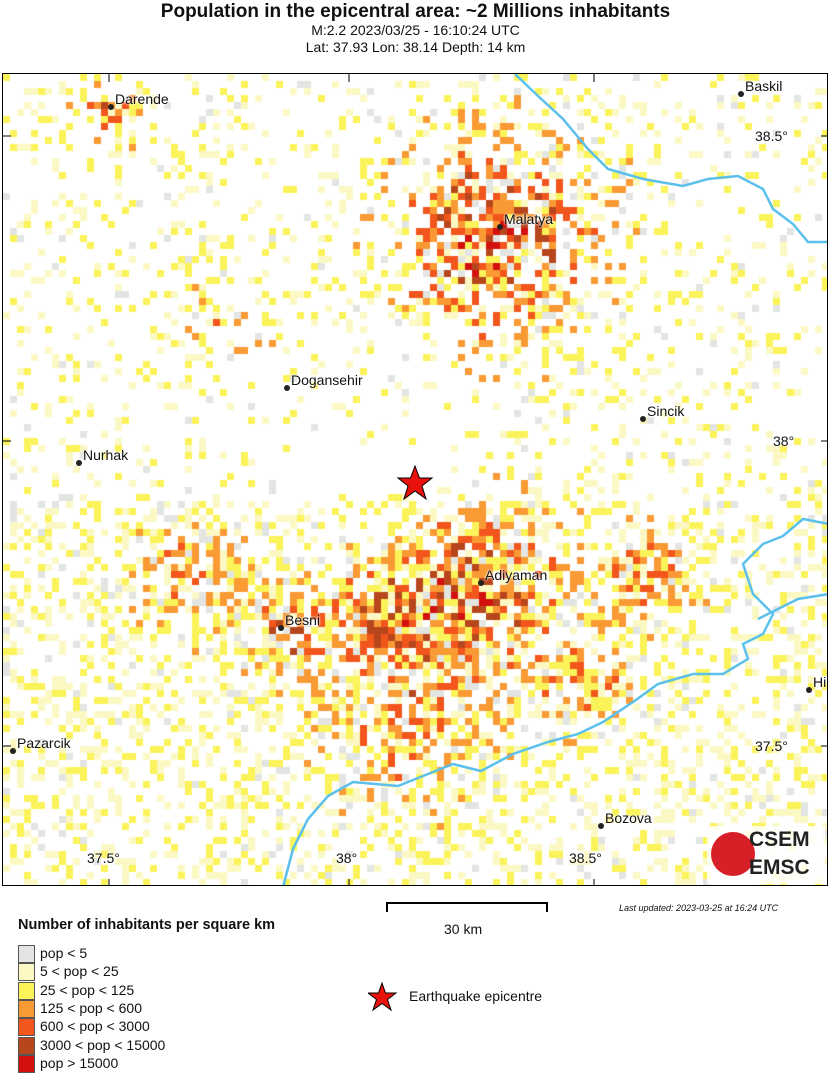  I want to click on lon-tick-38: 38°, so click(347, 858).